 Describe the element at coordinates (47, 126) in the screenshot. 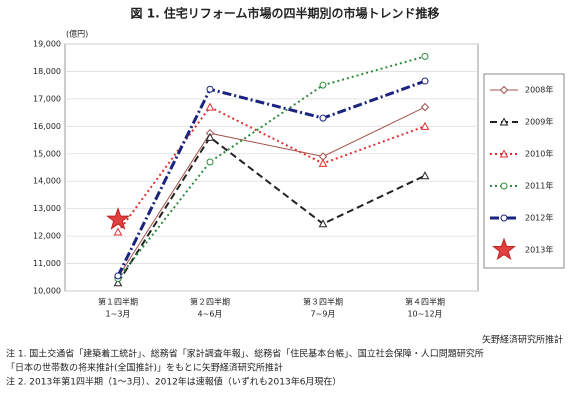

I see `y-tick-label: 16,000` at that location.